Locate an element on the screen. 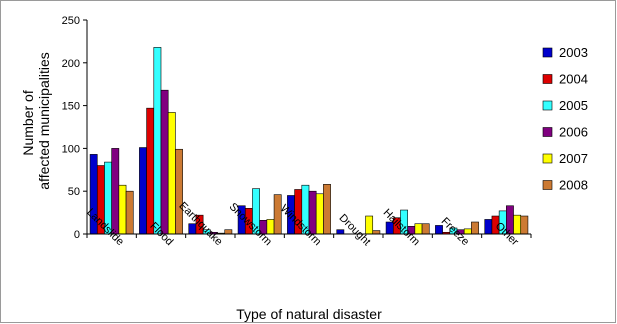 The height and width of the screenshot is (324, 617). bar-landslide-2006 is located at coordinates (115, 191).